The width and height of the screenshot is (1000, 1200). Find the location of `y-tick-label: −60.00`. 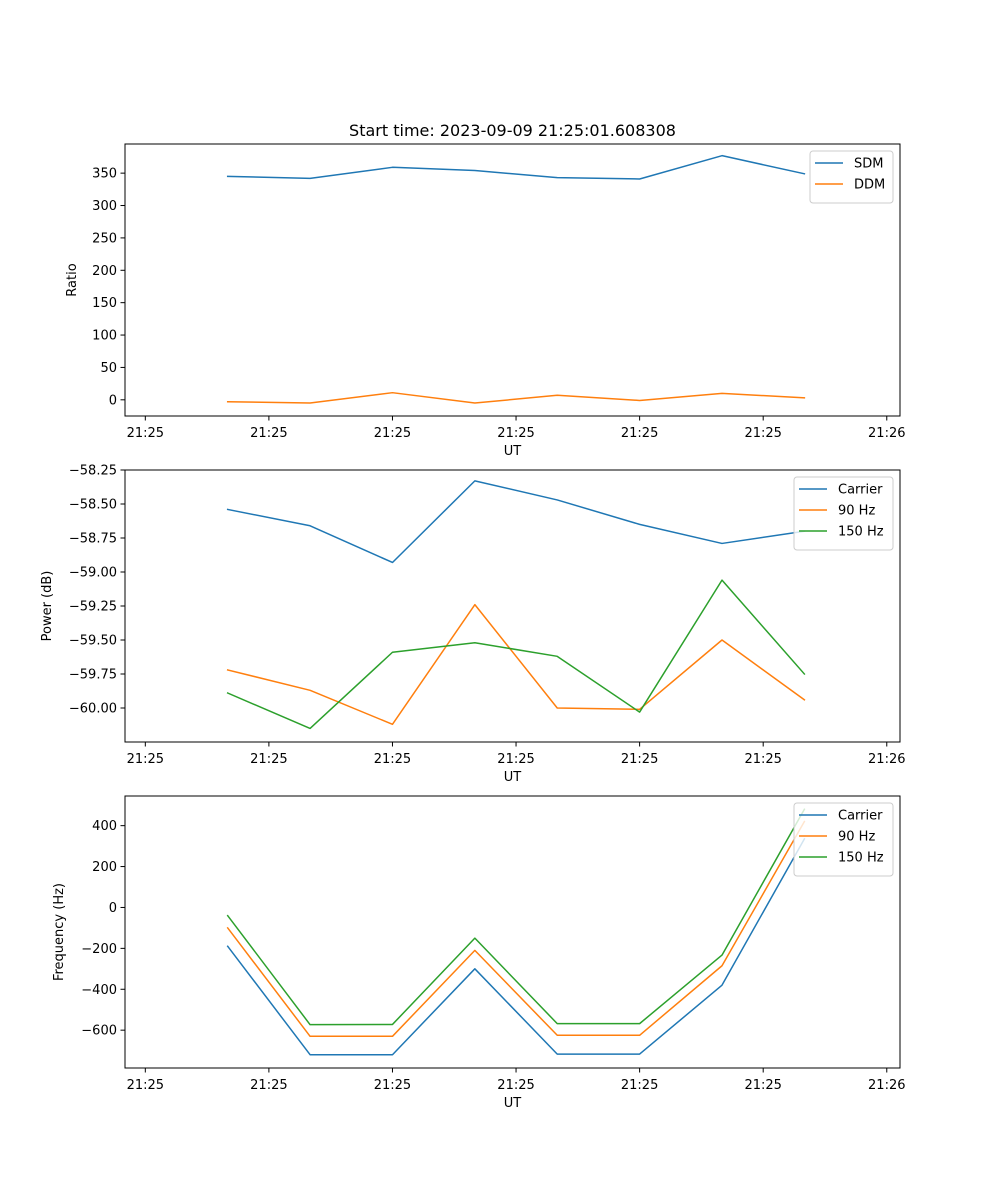

y-tick-label: −60.00 is located at coordinates (93, 709).